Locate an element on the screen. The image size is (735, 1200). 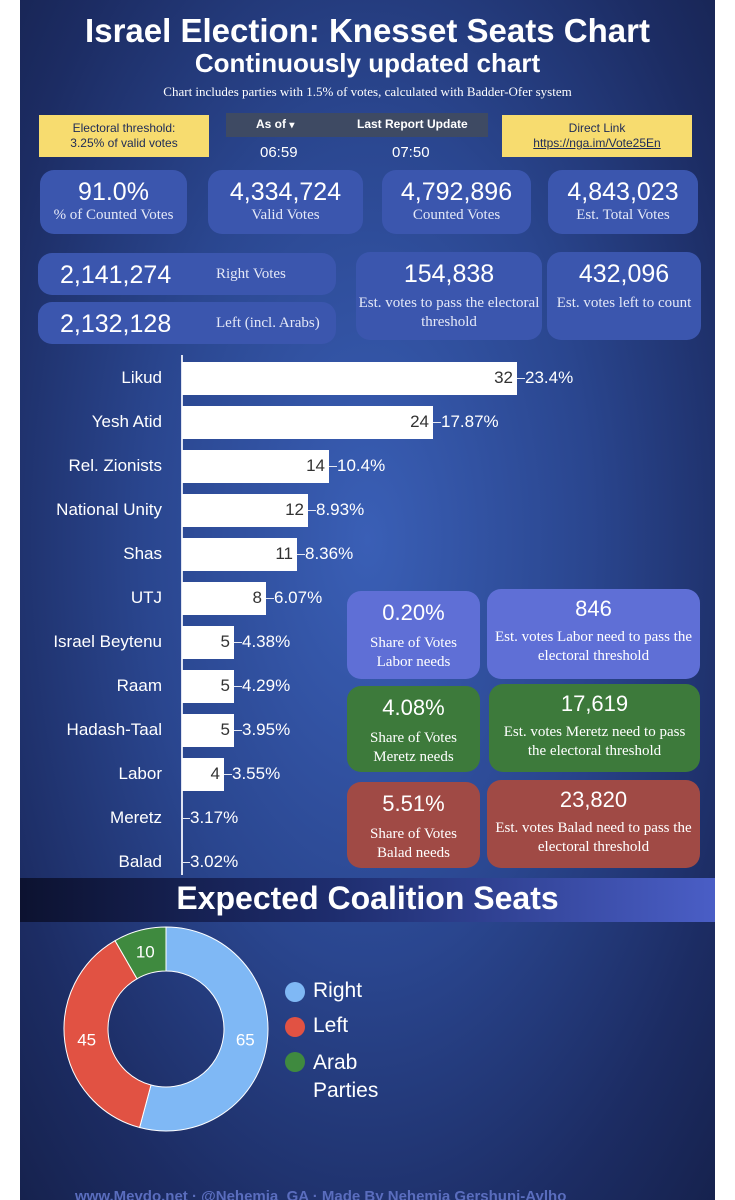
legend-label-left: Left is located at coordinates (331, 1025).